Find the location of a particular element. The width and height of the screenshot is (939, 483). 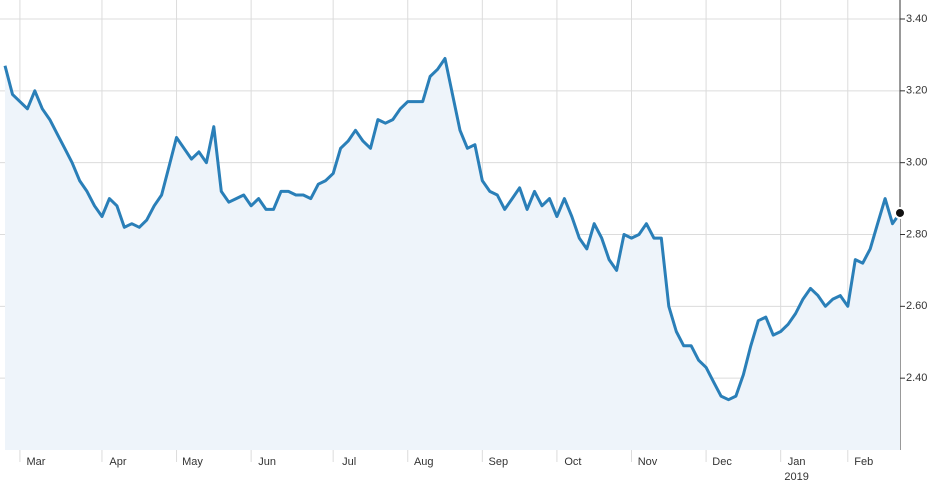

x-tick-label: Oct is located at coordinates (572, 462).